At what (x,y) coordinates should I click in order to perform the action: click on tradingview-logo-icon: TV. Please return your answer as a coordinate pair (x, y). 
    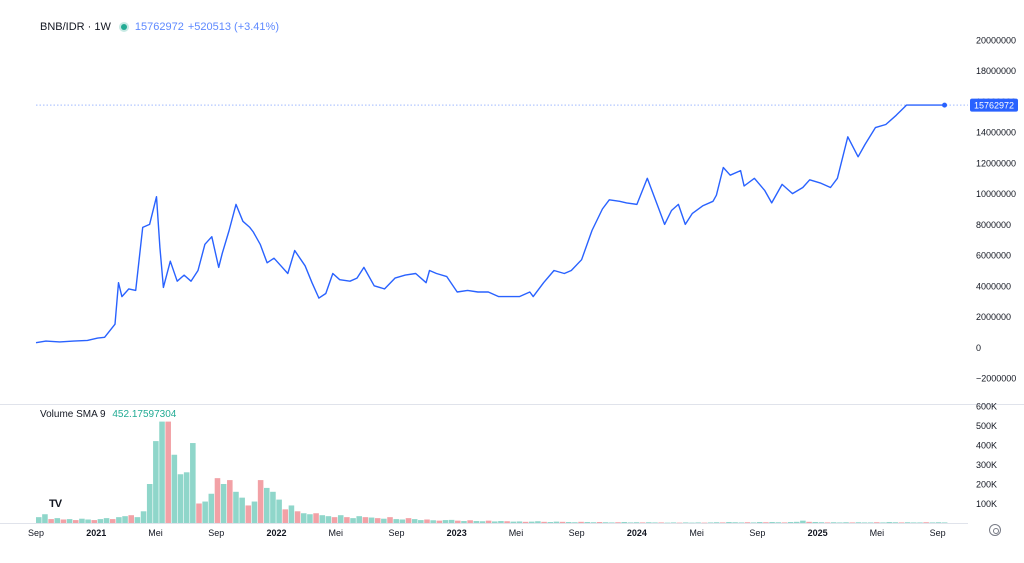
    Looking at the image, I should click on (55, 504).